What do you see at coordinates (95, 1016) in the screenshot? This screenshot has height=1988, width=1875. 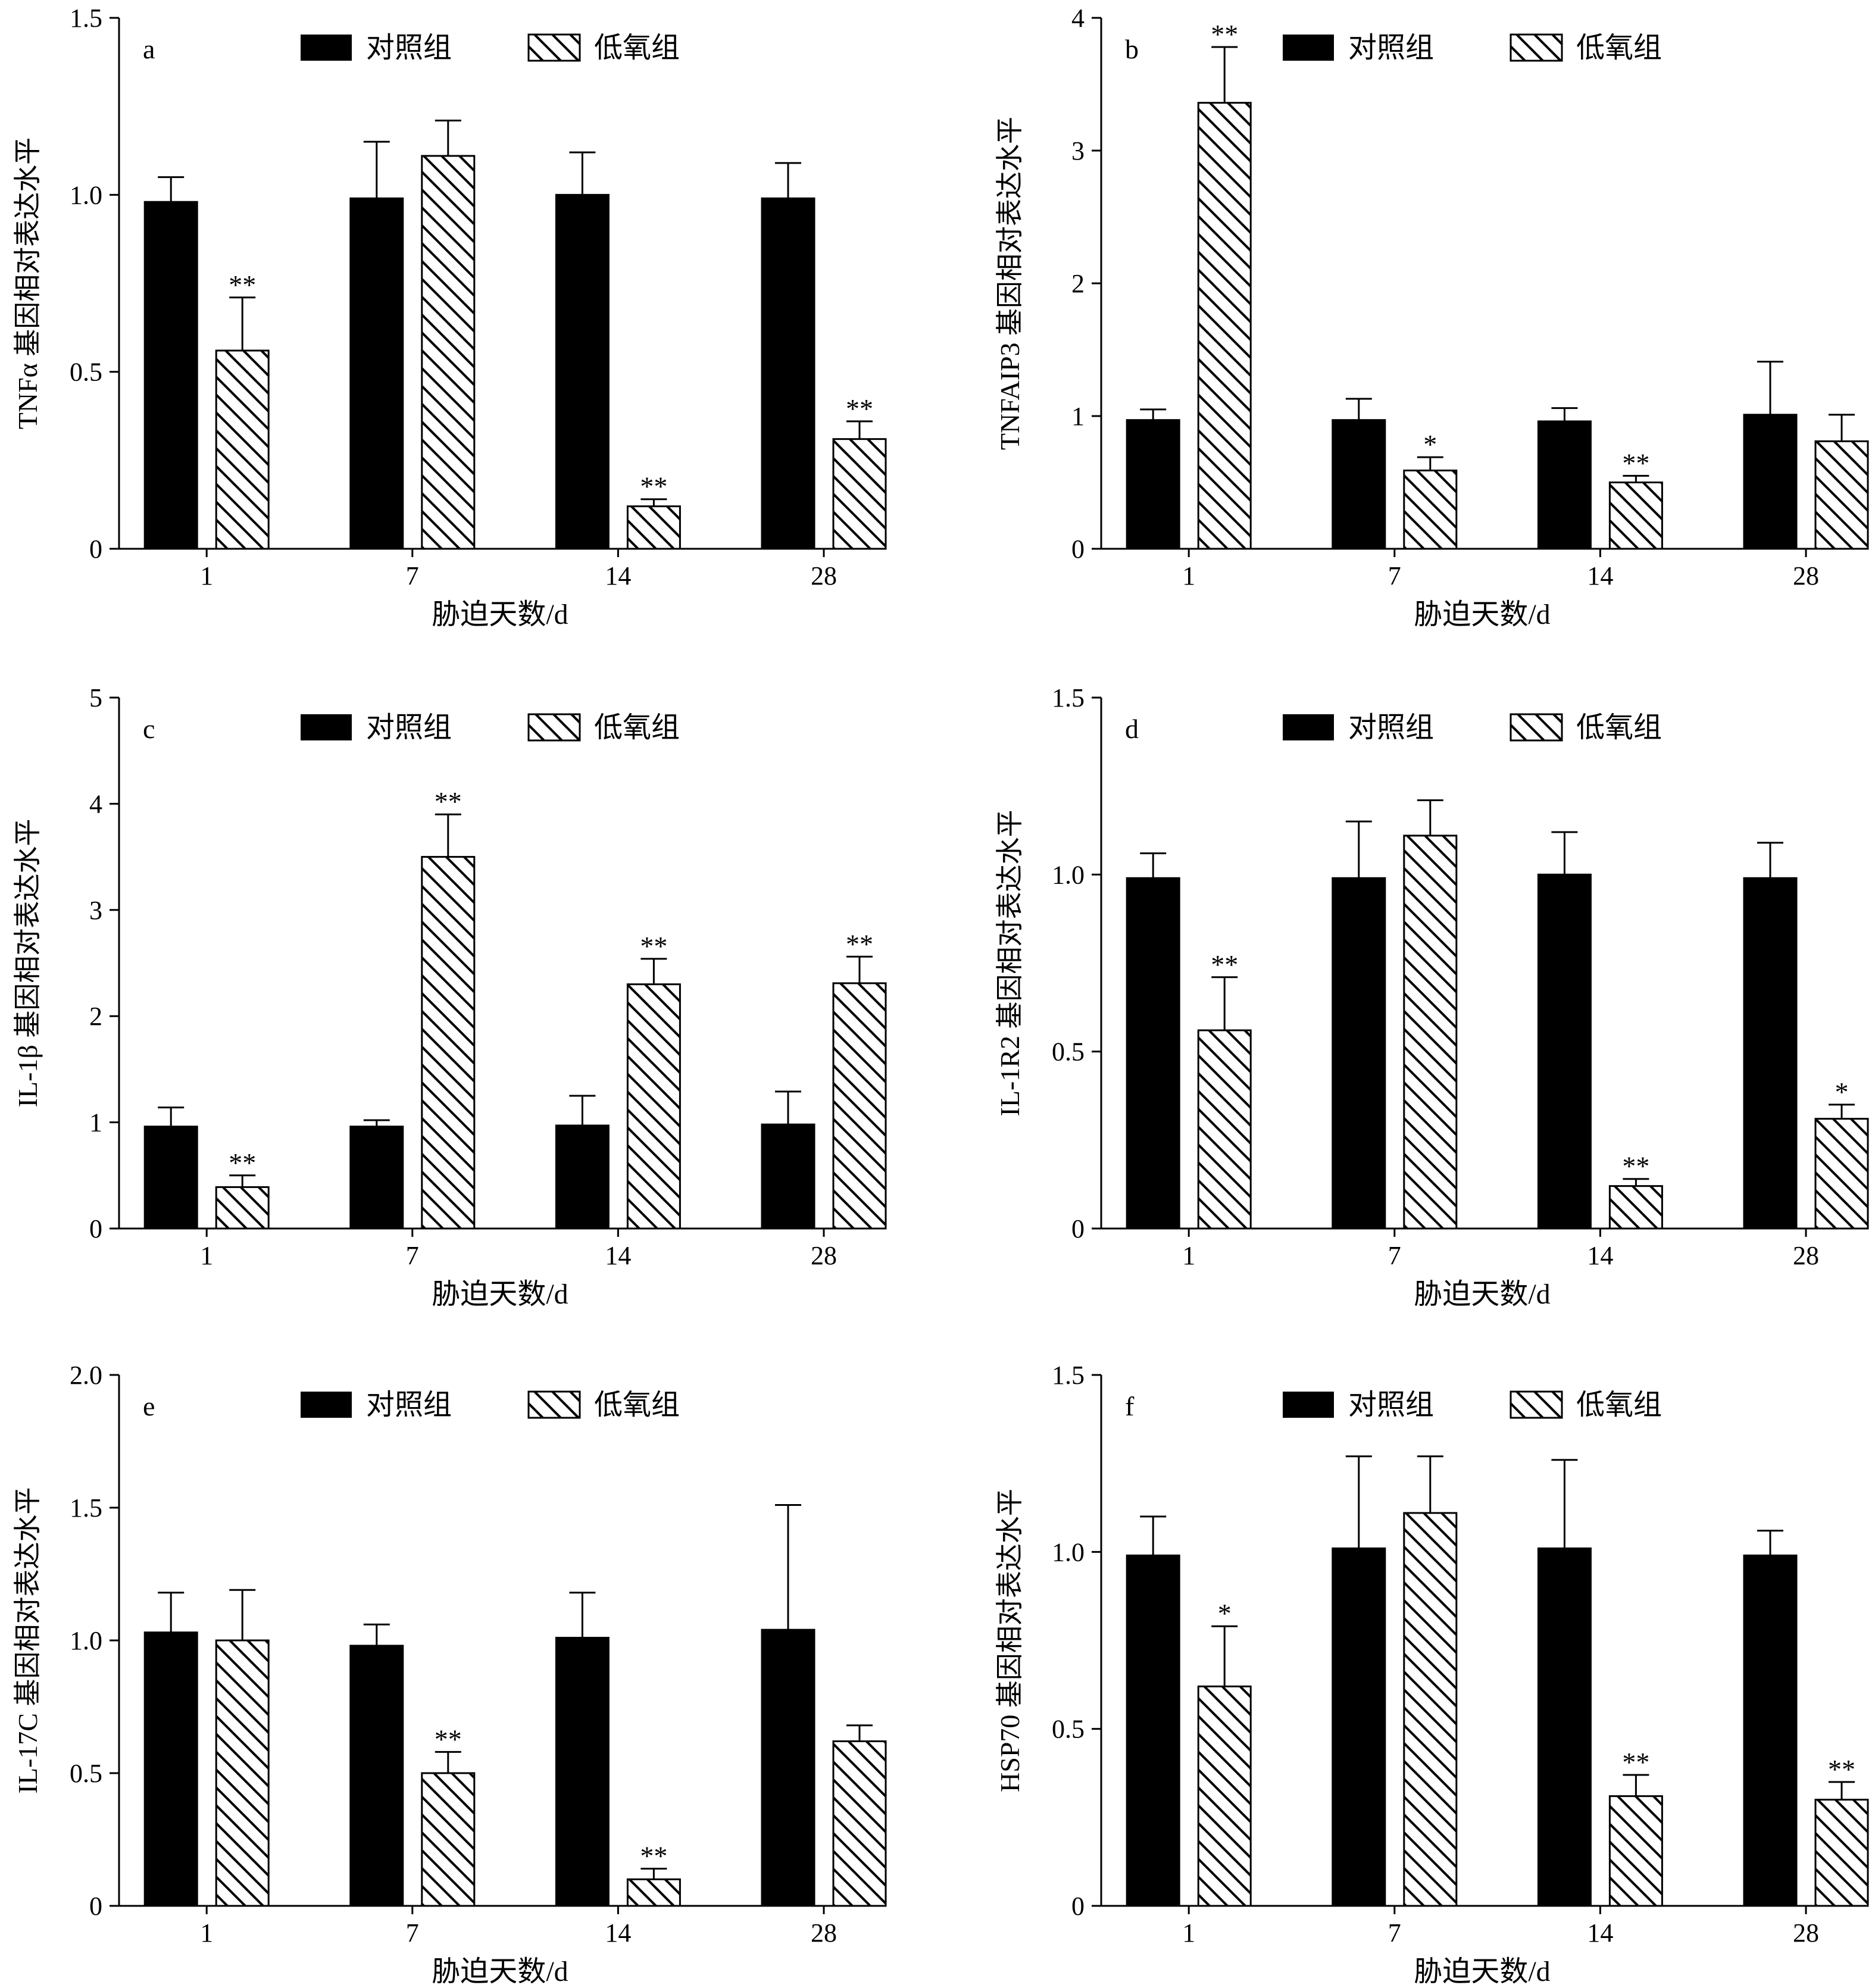 I see `y-tick-label: 2` at bounding box center [95, 1016].